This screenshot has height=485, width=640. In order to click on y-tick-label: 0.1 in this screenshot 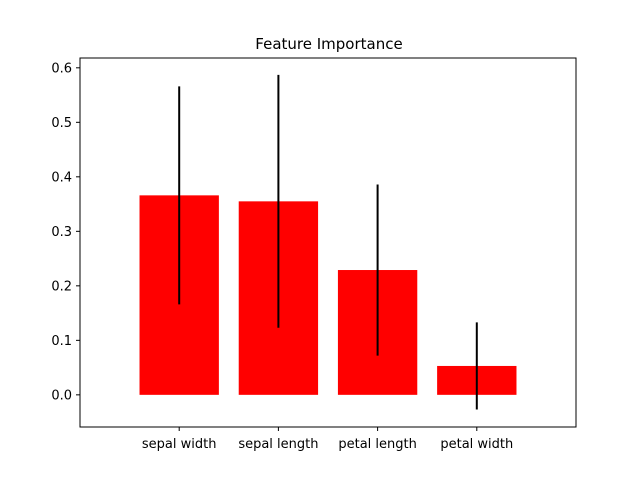, I will do `click(61, 341)`.